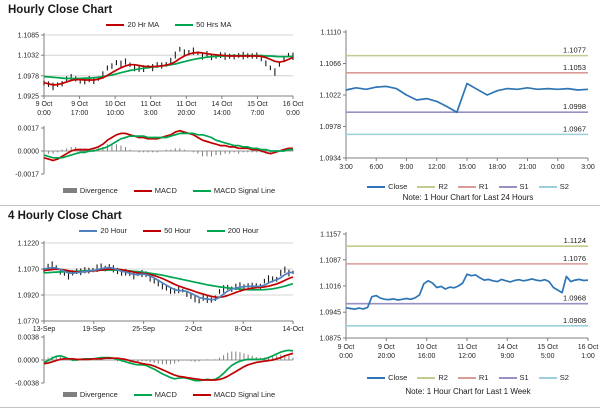  Describe the element at coordinates (29, 338) in the screenshot. I see `svg-text: 0.0038` at that location.